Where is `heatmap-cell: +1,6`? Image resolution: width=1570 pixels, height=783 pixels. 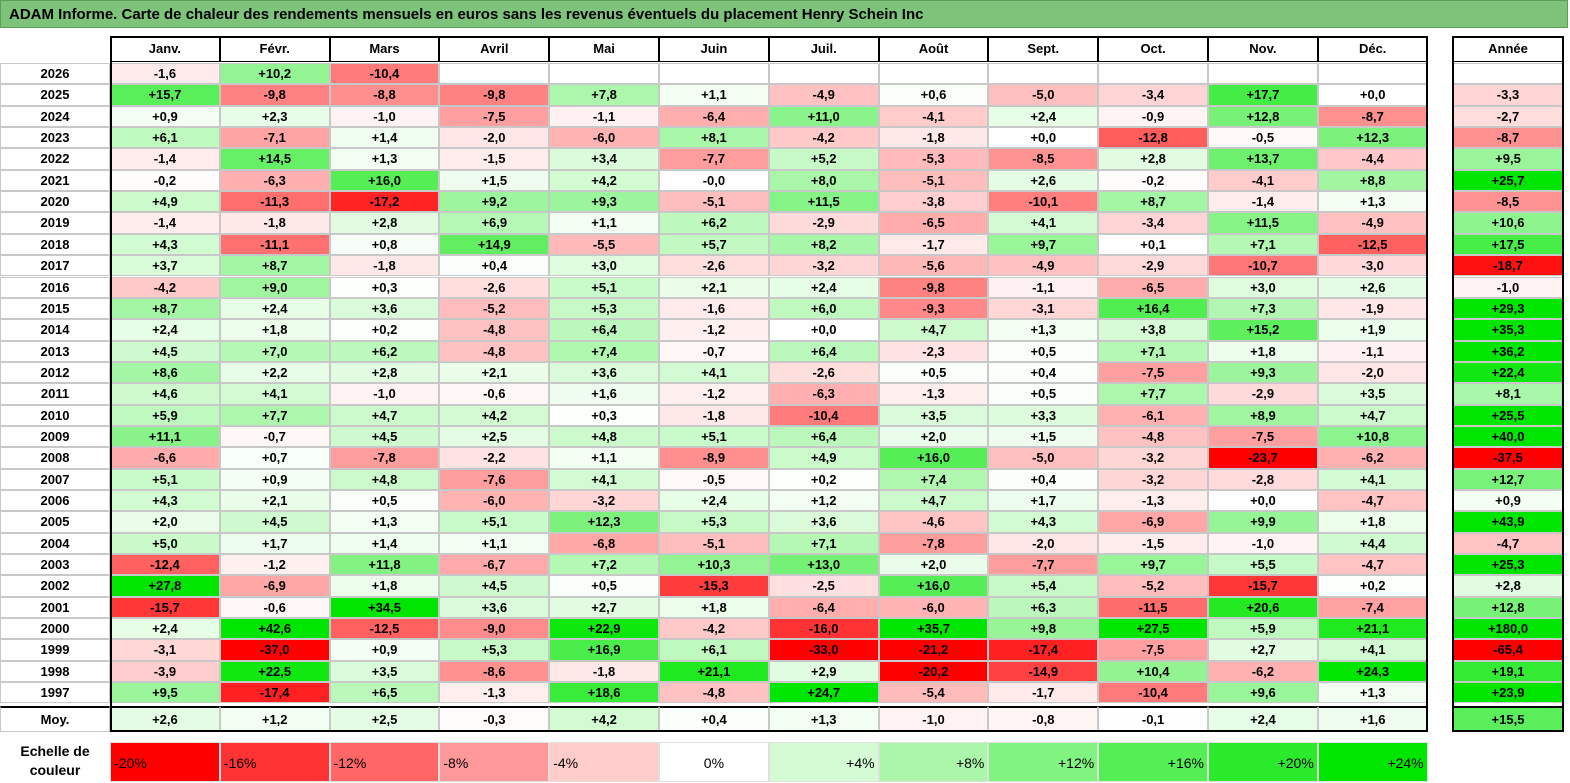
heatmap-cell: +1,6 is located at coordinates (604, 394).